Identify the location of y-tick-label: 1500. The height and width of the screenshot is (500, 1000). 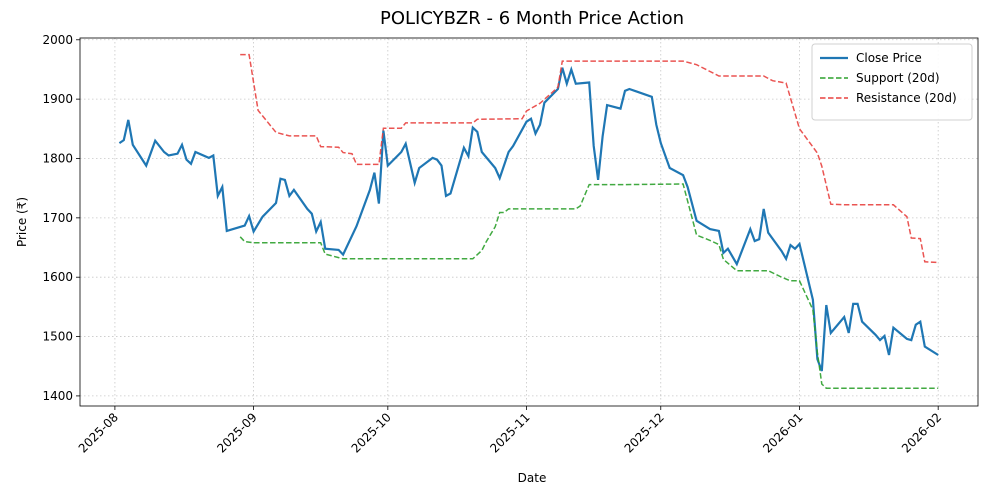
(57, 337).